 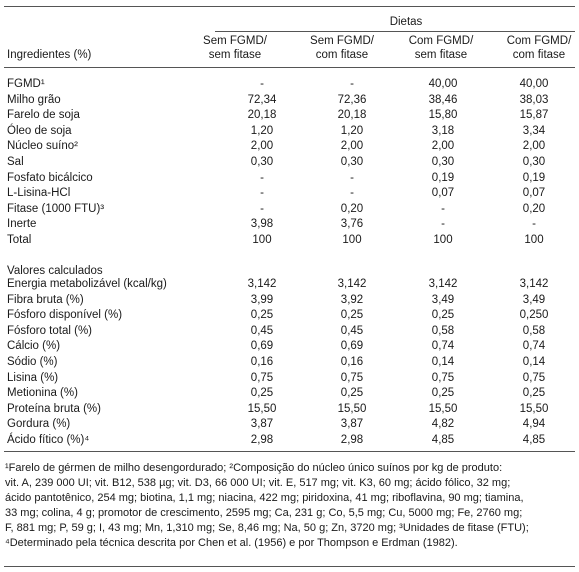 What do you see at coordinates (539, 41) in the screenshot?
I see `column-header-4-line1: Com FGMD/` at bounding box center [539, 41].